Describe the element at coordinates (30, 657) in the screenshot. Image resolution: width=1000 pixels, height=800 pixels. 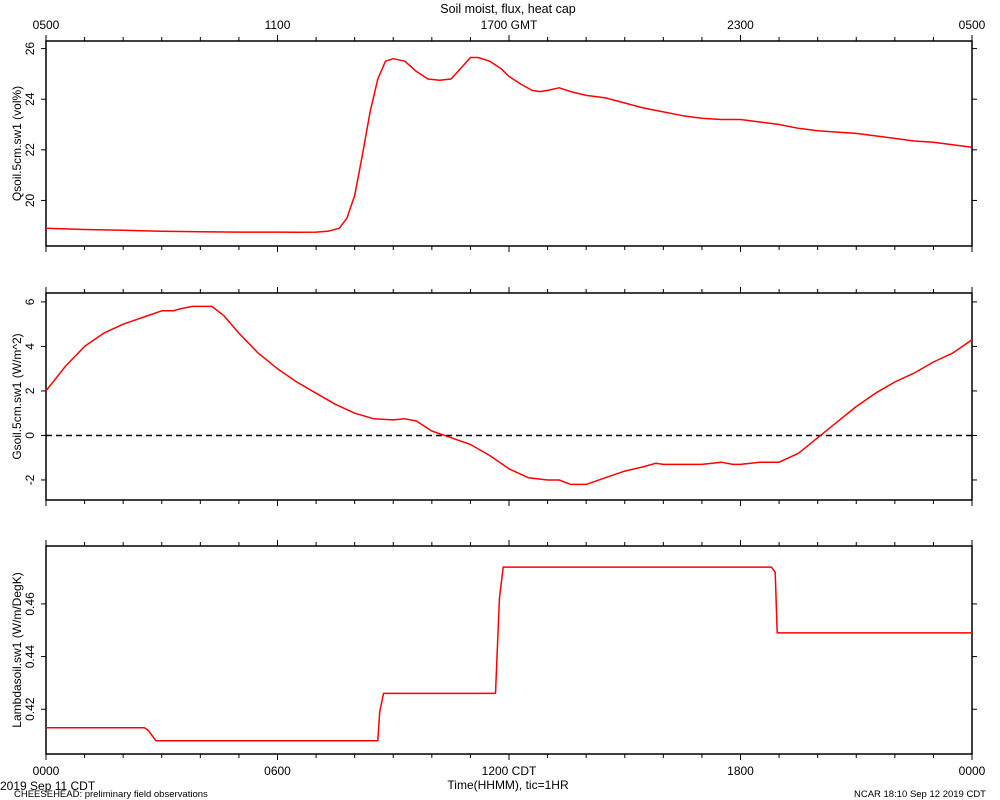
I see `y-tick-label: 0.44` at that location.